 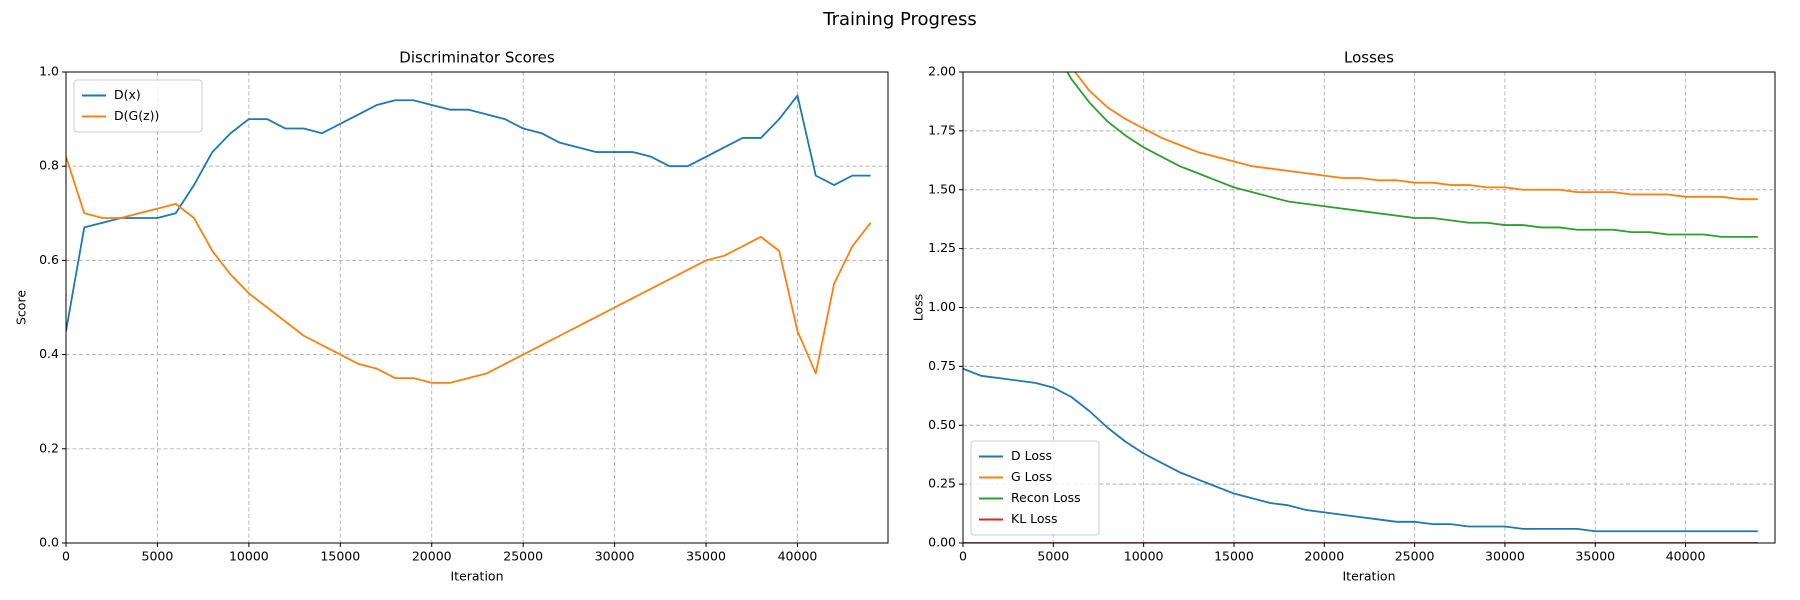 What do you see at coordinates (477, 58) in the screenshot?
I see `axes-title: Discriminator Scores` at bounding box center [477, 58].